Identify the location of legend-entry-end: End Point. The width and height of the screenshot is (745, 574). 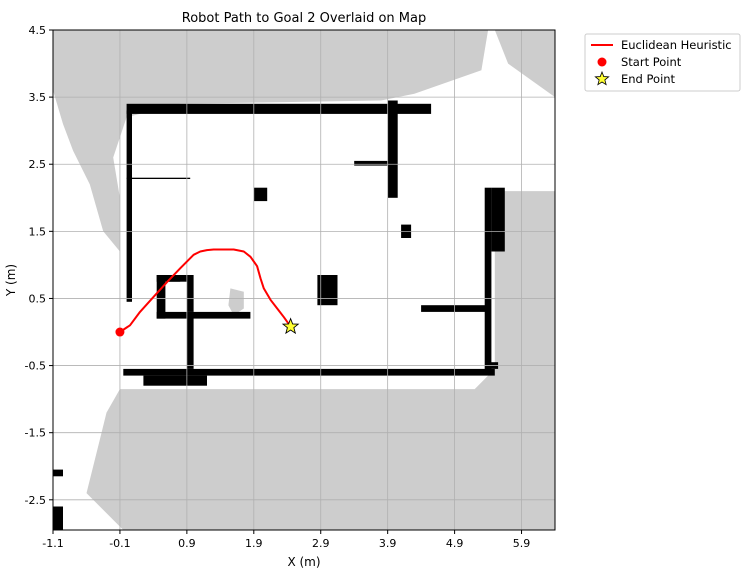
(648, 79).